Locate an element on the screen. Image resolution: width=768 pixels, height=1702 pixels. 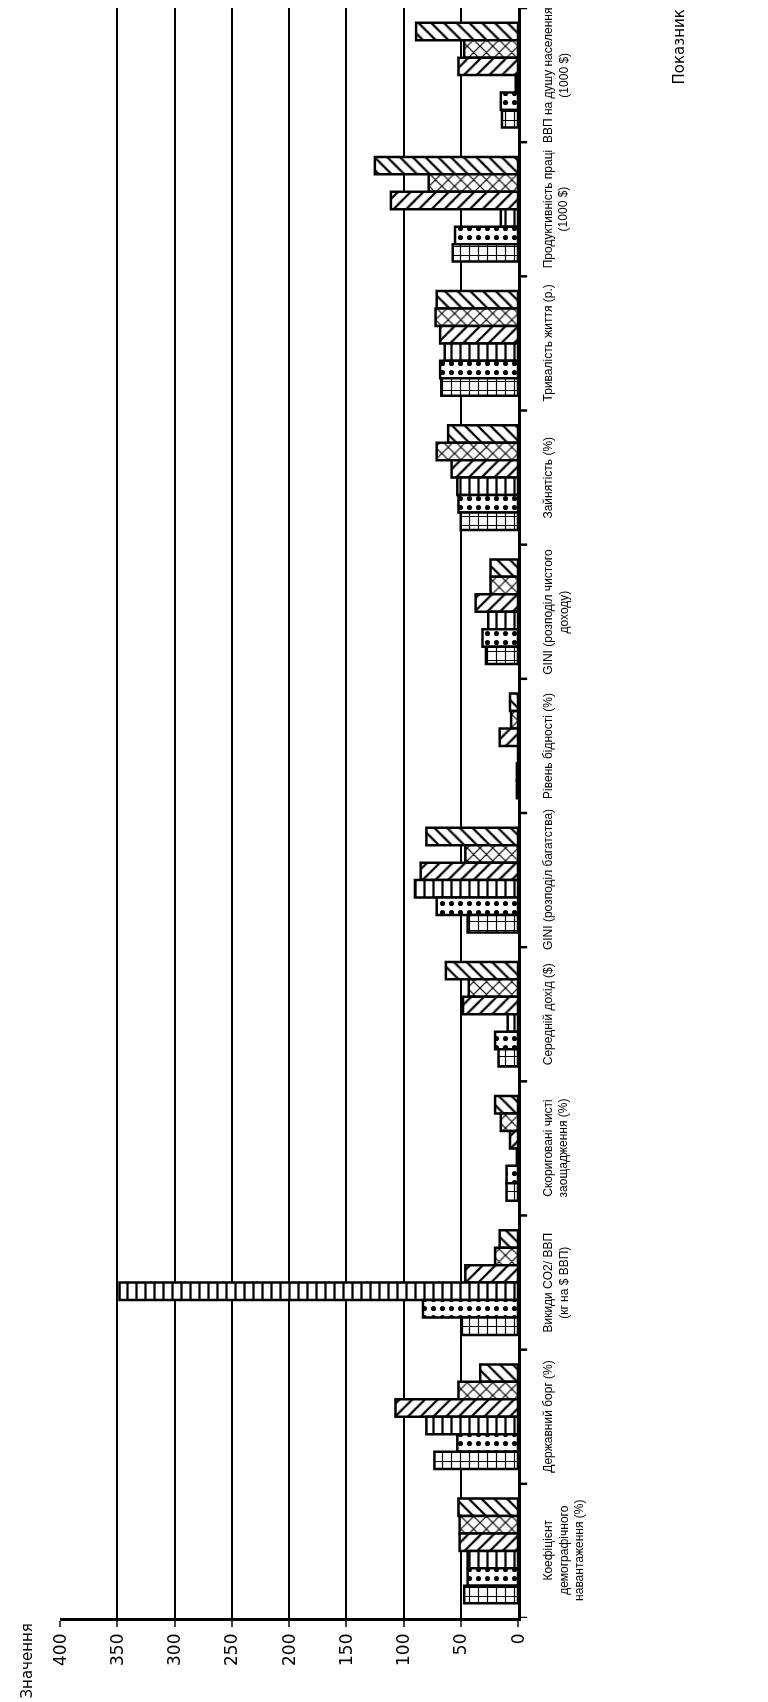
y-tick-label: Скориговані чисті заощадження (%) is located at coordinates (555, 1148).